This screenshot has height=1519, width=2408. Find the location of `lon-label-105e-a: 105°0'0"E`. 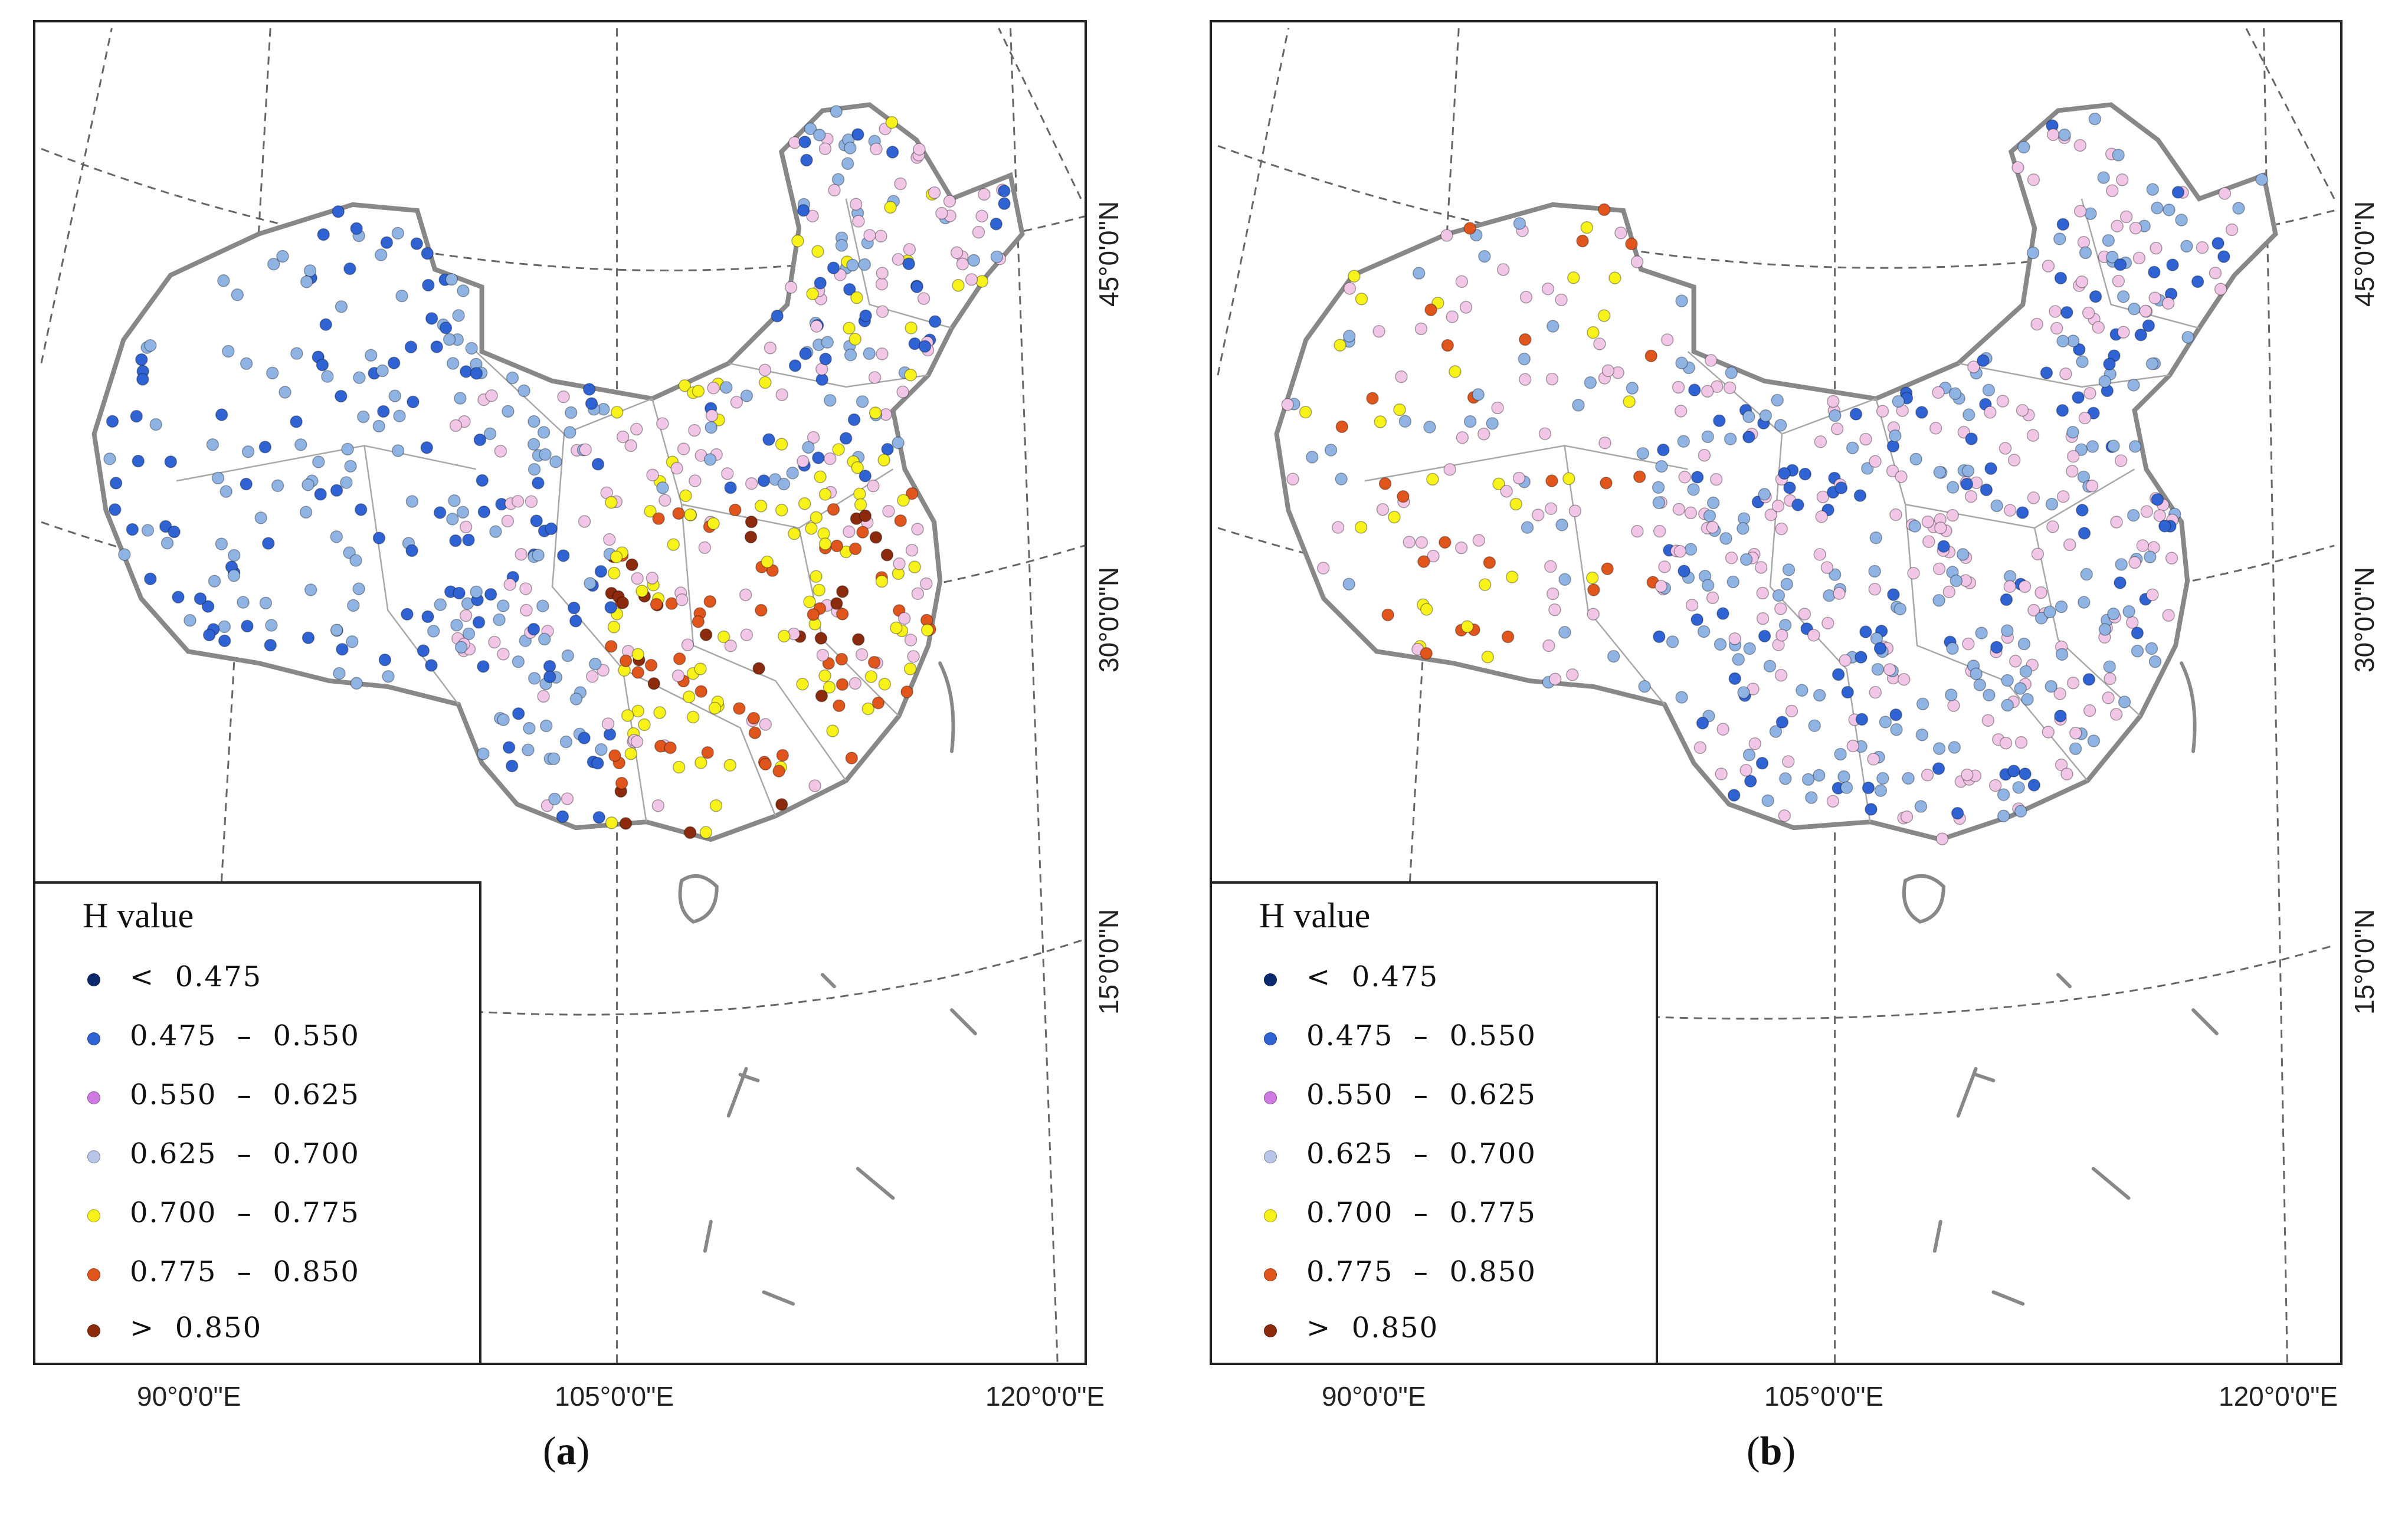

lon-label-105e-a: 105°0'0"E is located at coordinates (614, 1396).